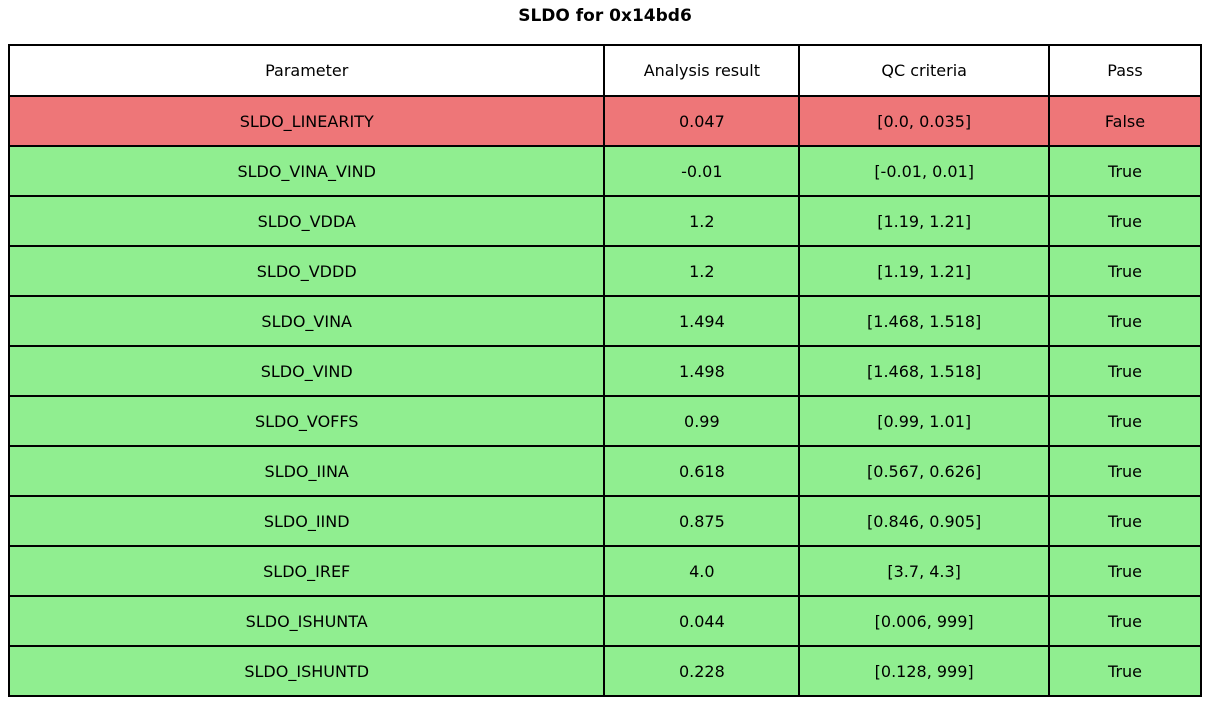 The image size is (1210, 705). I want to click on table-row: SLDO_VIND 1.498 [1.468, 1.518] True, so click(604, 371).